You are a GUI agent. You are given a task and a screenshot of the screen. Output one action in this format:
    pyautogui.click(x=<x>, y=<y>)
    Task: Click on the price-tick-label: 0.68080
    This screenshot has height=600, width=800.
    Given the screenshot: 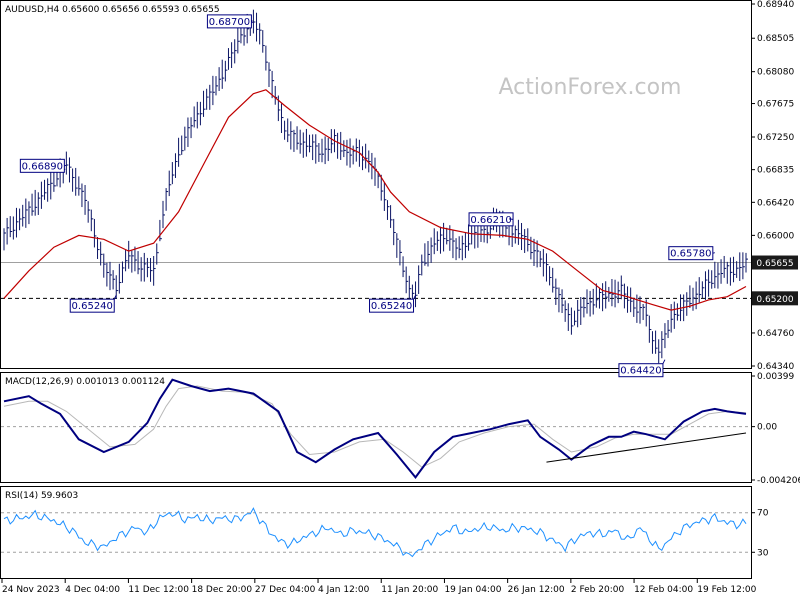 What is the action you would take?
    pyautogui.click(x=775, y=73)
    